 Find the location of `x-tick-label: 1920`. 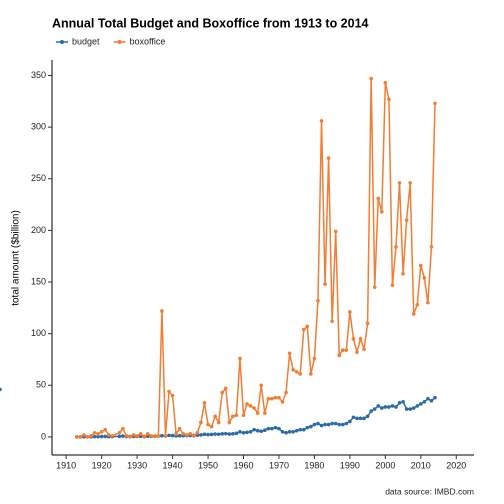

x-tick-label: 1920 is located at coordinates (102, 465).